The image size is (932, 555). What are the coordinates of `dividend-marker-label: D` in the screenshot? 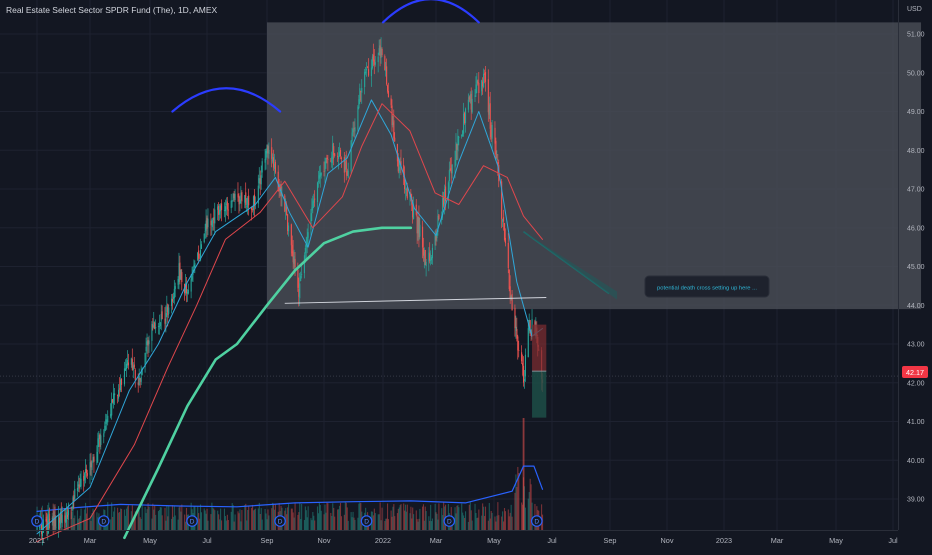 It's located at (37, 522).